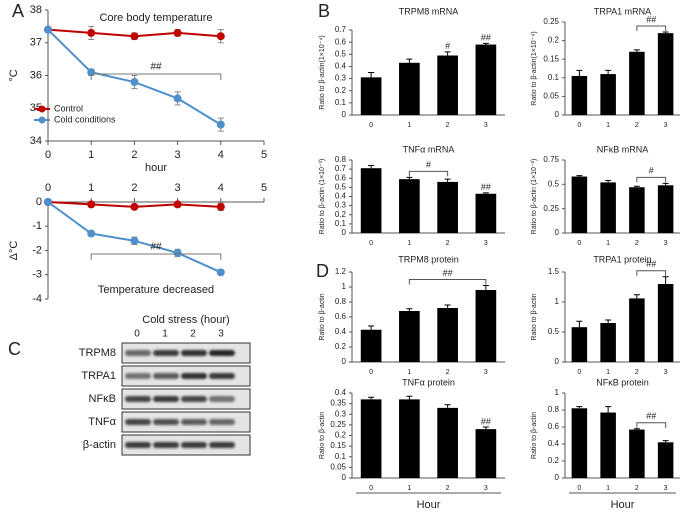  I want to click on y-axis-label: Ratio to β-actin(1×10⁻⁴), so click(534, 68).